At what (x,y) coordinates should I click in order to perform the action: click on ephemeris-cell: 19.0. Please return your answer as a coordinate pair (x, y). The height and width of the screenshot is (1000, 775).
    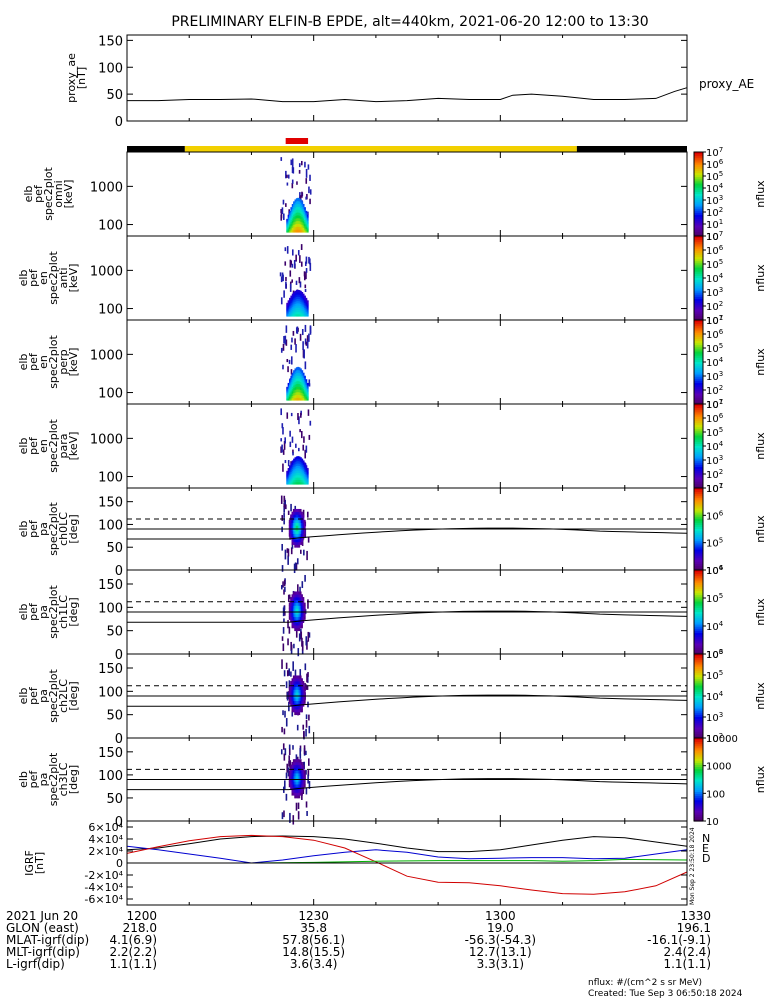
    Looking at the image, I should click on (500, 928).